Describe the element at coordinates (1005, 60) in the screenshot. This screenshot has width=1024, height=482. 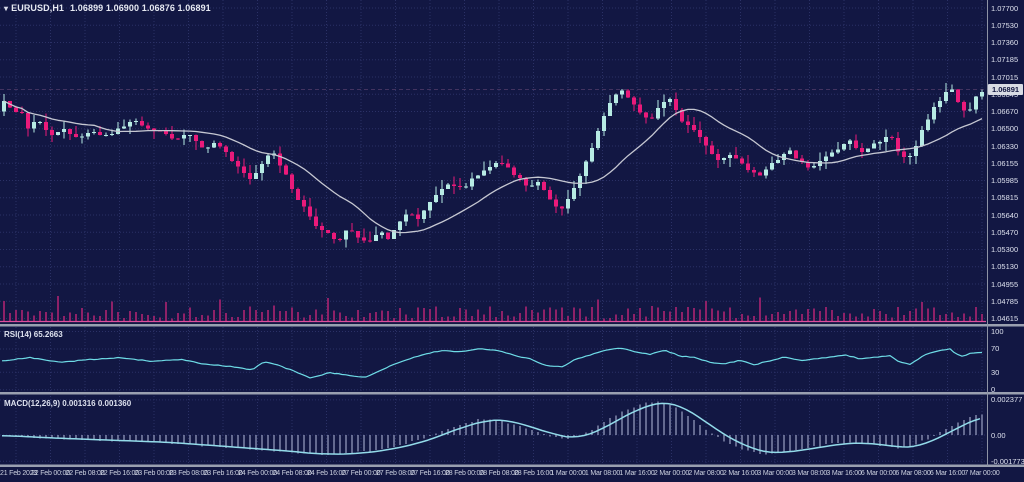
I see `price-tick-label: 1.07185` at that location.